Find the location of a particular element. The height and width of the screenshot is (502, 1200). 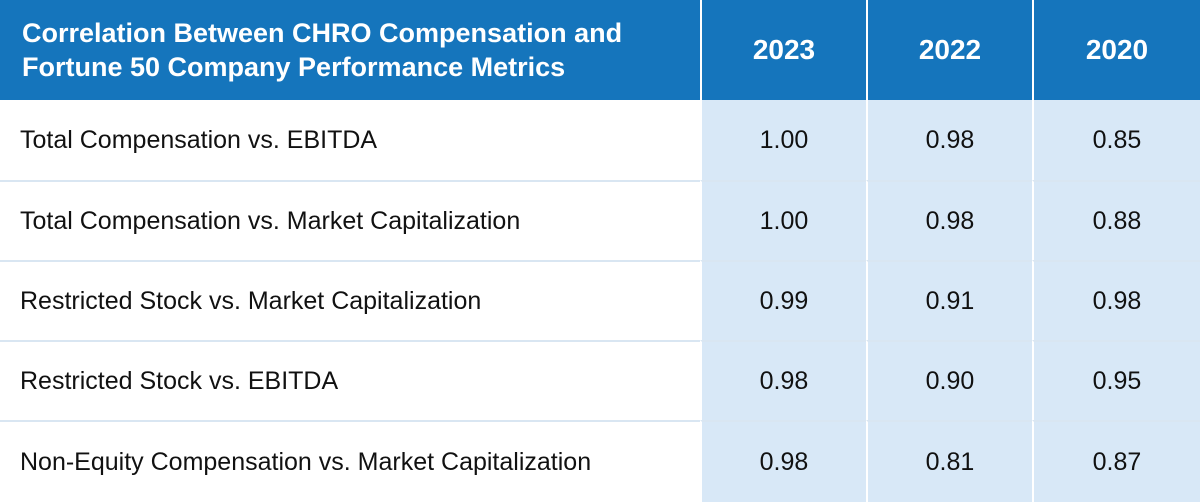

column-header-2022: 2022 is located at coordinates (949, 50).